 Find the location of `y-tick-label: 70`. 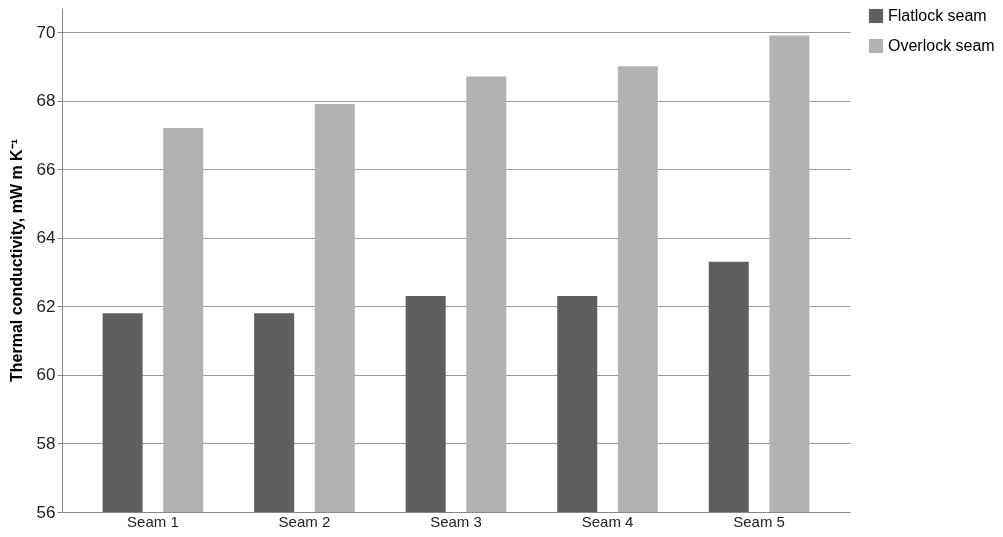

y-tick-label: 70 is located at coordinates (46, 32).